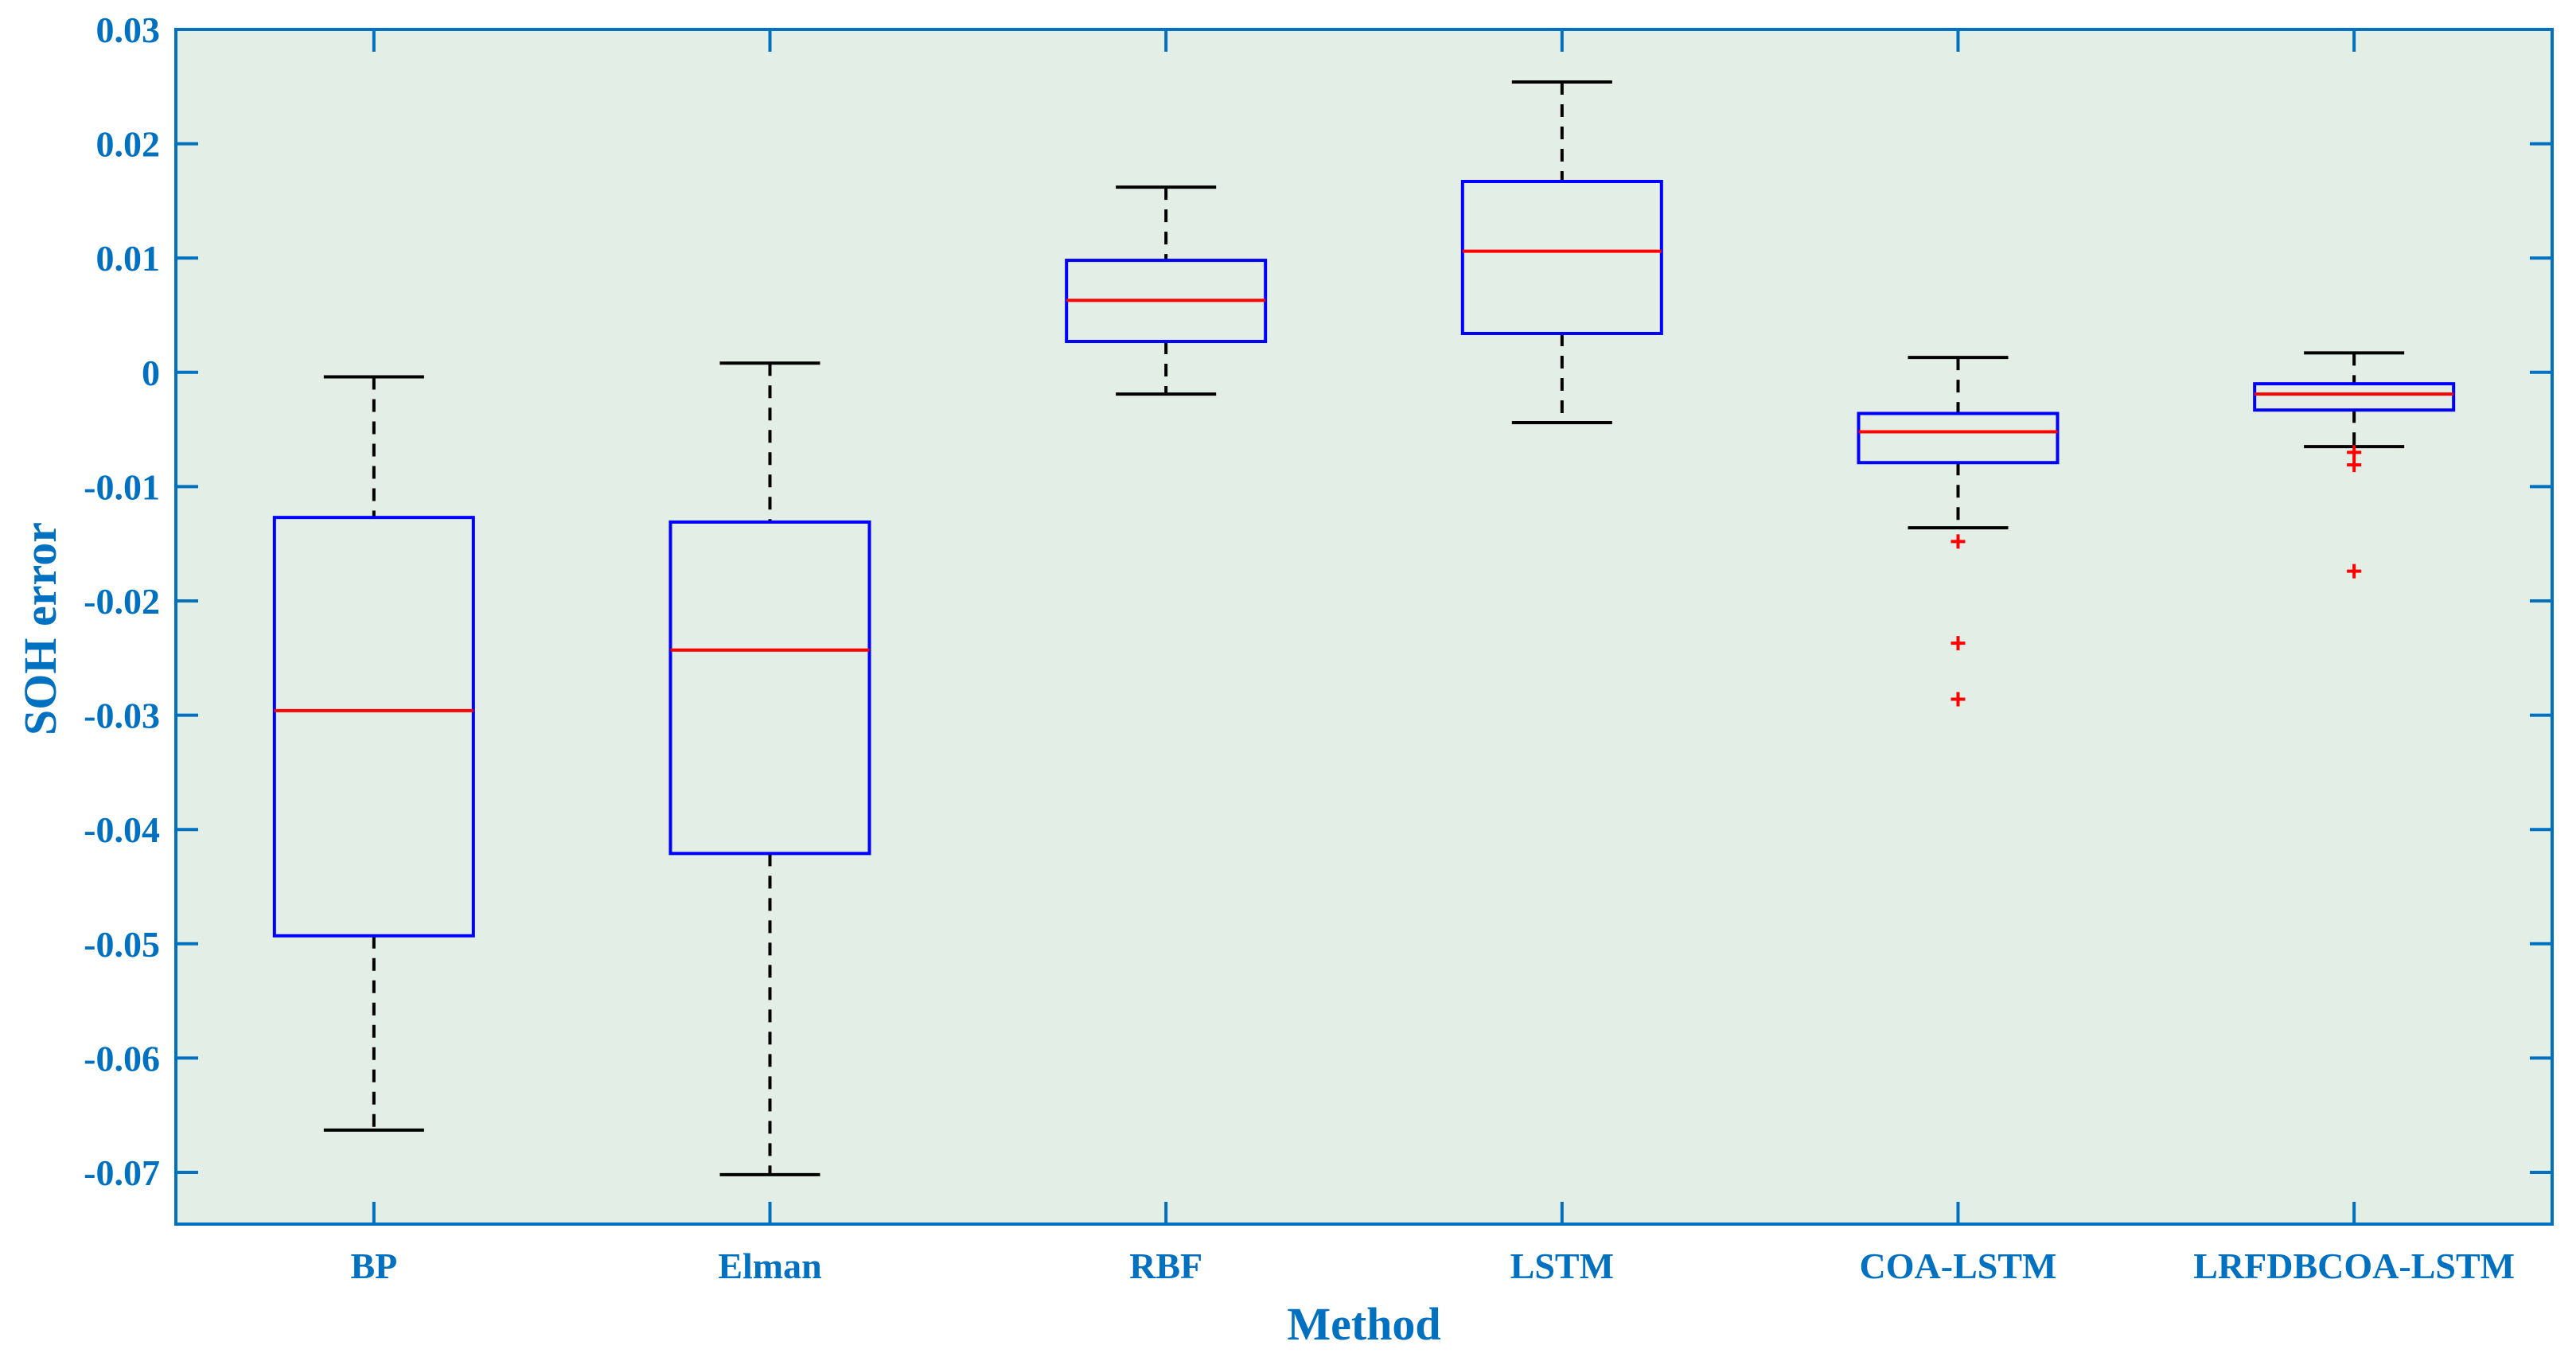 This screenshot has height=1361, width=2576. What do you see at coordinates (122, 944) in the screenshot?
I see `y-tick-label: -0.05` at bounding box center [122, 944].